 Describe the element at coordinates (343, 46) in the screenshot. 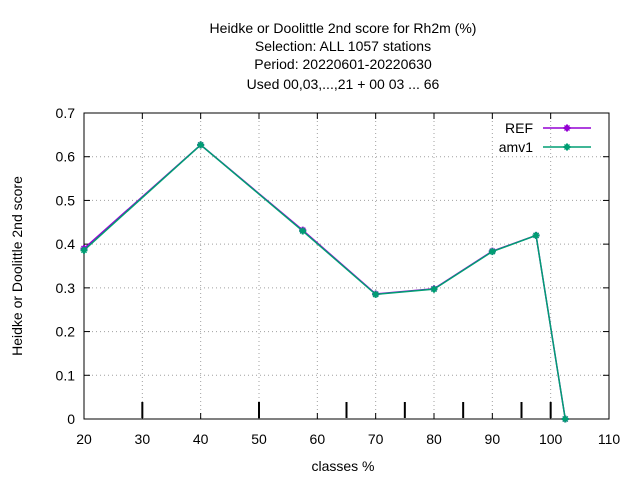

I see `title-line-2: Selection: ALL 1057 stations` at that location.